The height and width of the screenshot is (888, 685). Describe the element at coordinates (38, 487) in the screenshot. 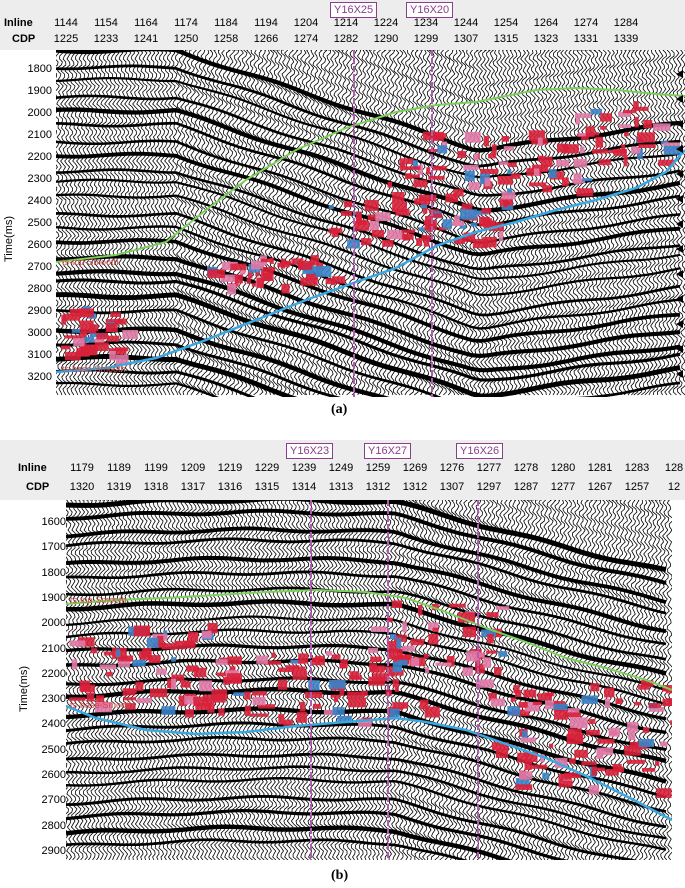

I see `panel-b-cdp-label: CDP` at that location.